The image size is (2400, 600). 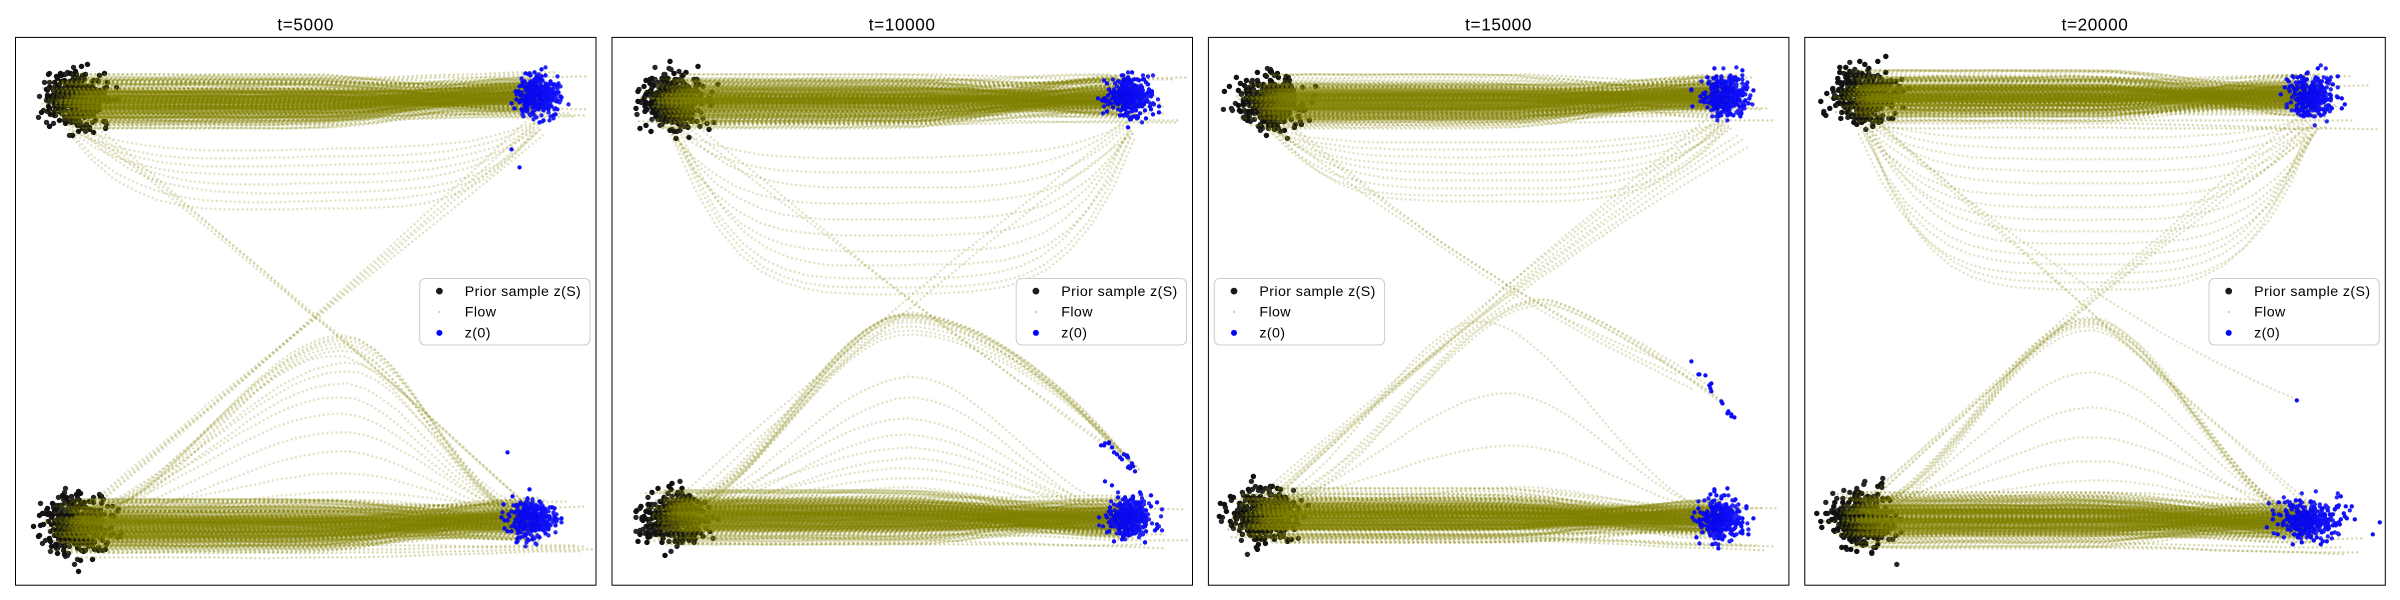 I want to click on svg-text: t=5000, so click(x=305, y=25).